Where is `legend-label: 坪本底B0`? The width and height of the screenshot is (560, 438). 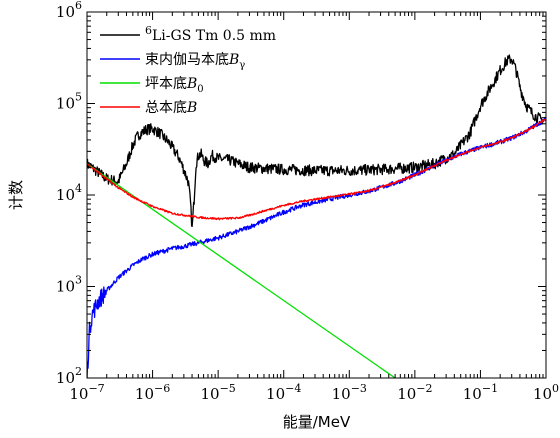
legend-label: 坪本底B0 is located at coordinates (174, 85).